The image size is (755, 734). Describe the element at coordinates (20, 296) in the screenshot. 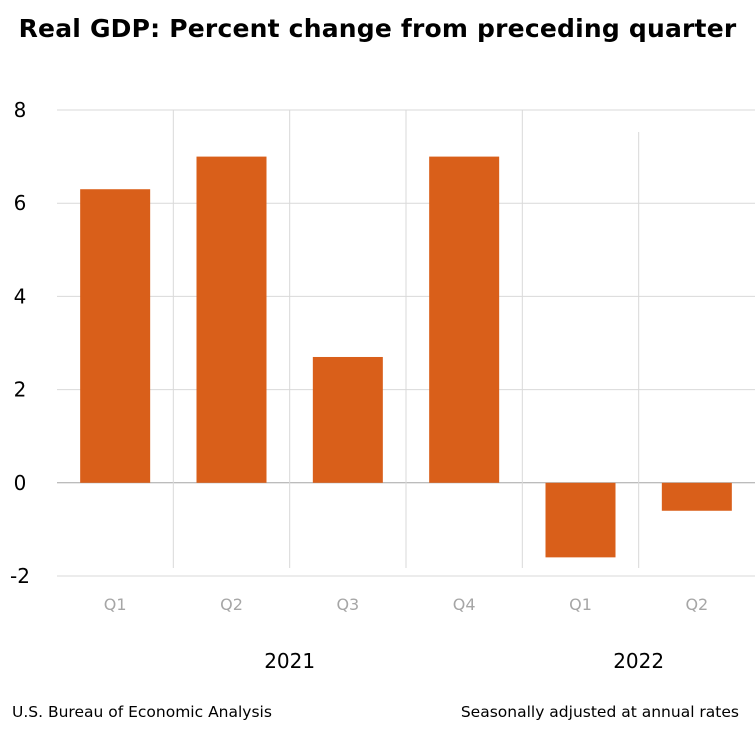

I see `y-tick-label: 4` at that location.